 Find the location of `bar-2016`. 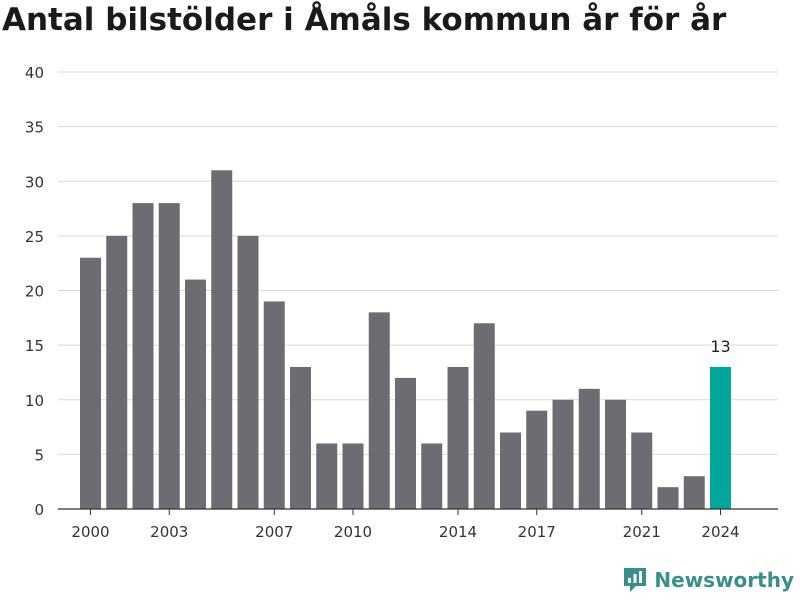

bar-2016 is located at coordinates (510, 470).